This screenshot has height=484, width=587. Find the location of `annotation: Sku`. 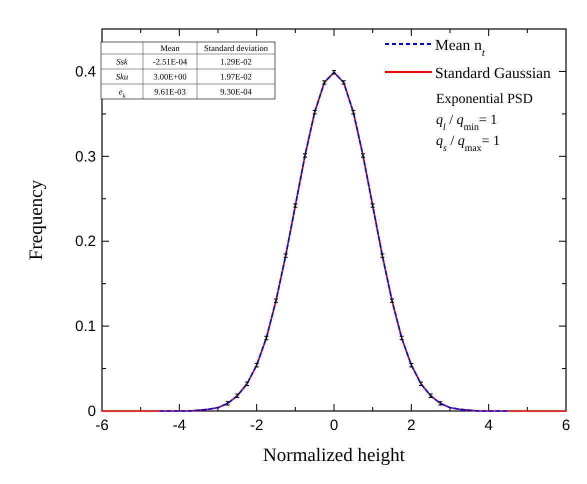

annotation: Sku is located at coordinates (122, 77).